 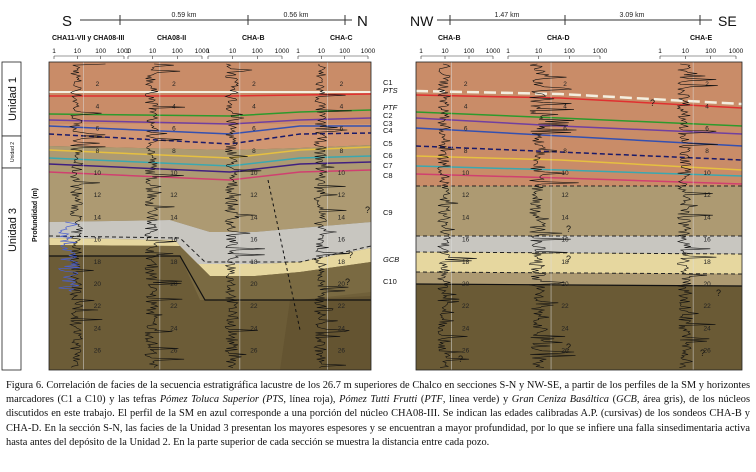 What do you see at coordinates (13, 99) in the screenshot?
I see `unit1-label: Unidad 1` at bounding box center [13, 99].